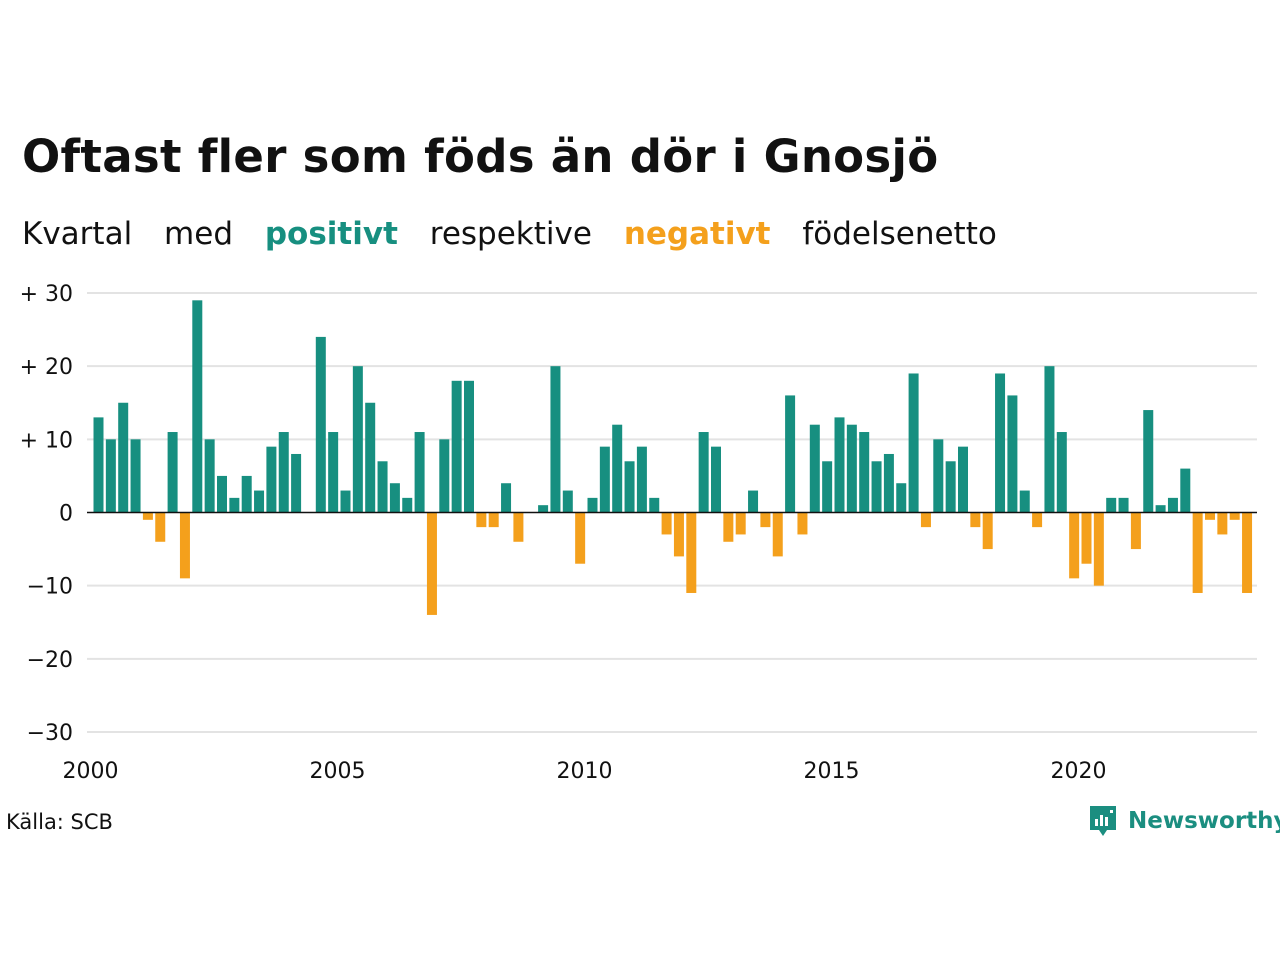  Describe the element at coordinates (338, 771) in the screenshot. I see `x-tick-label: 2005` at that location.